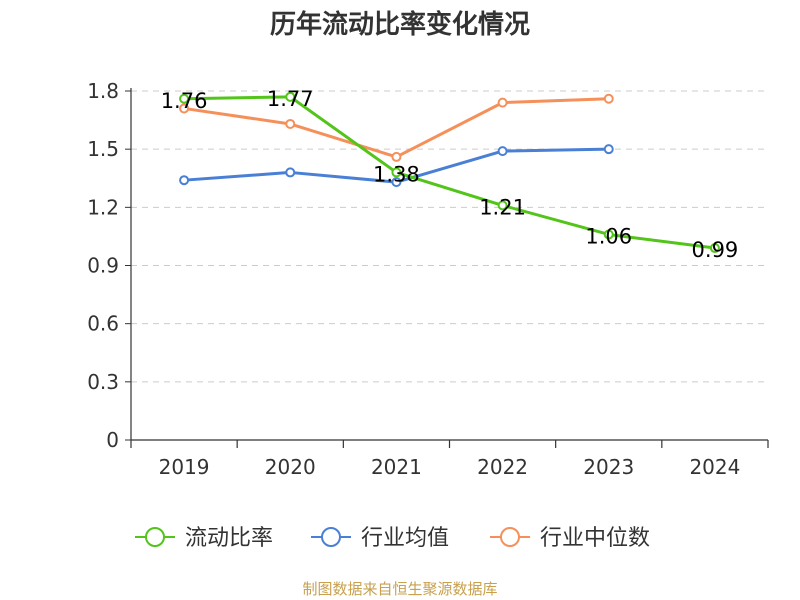 The image size is (800, 600). What do you see at coordinates (405, 538) in the screenshot?
I see `legend-label: 行业均值` at bounding box center [405, 538].